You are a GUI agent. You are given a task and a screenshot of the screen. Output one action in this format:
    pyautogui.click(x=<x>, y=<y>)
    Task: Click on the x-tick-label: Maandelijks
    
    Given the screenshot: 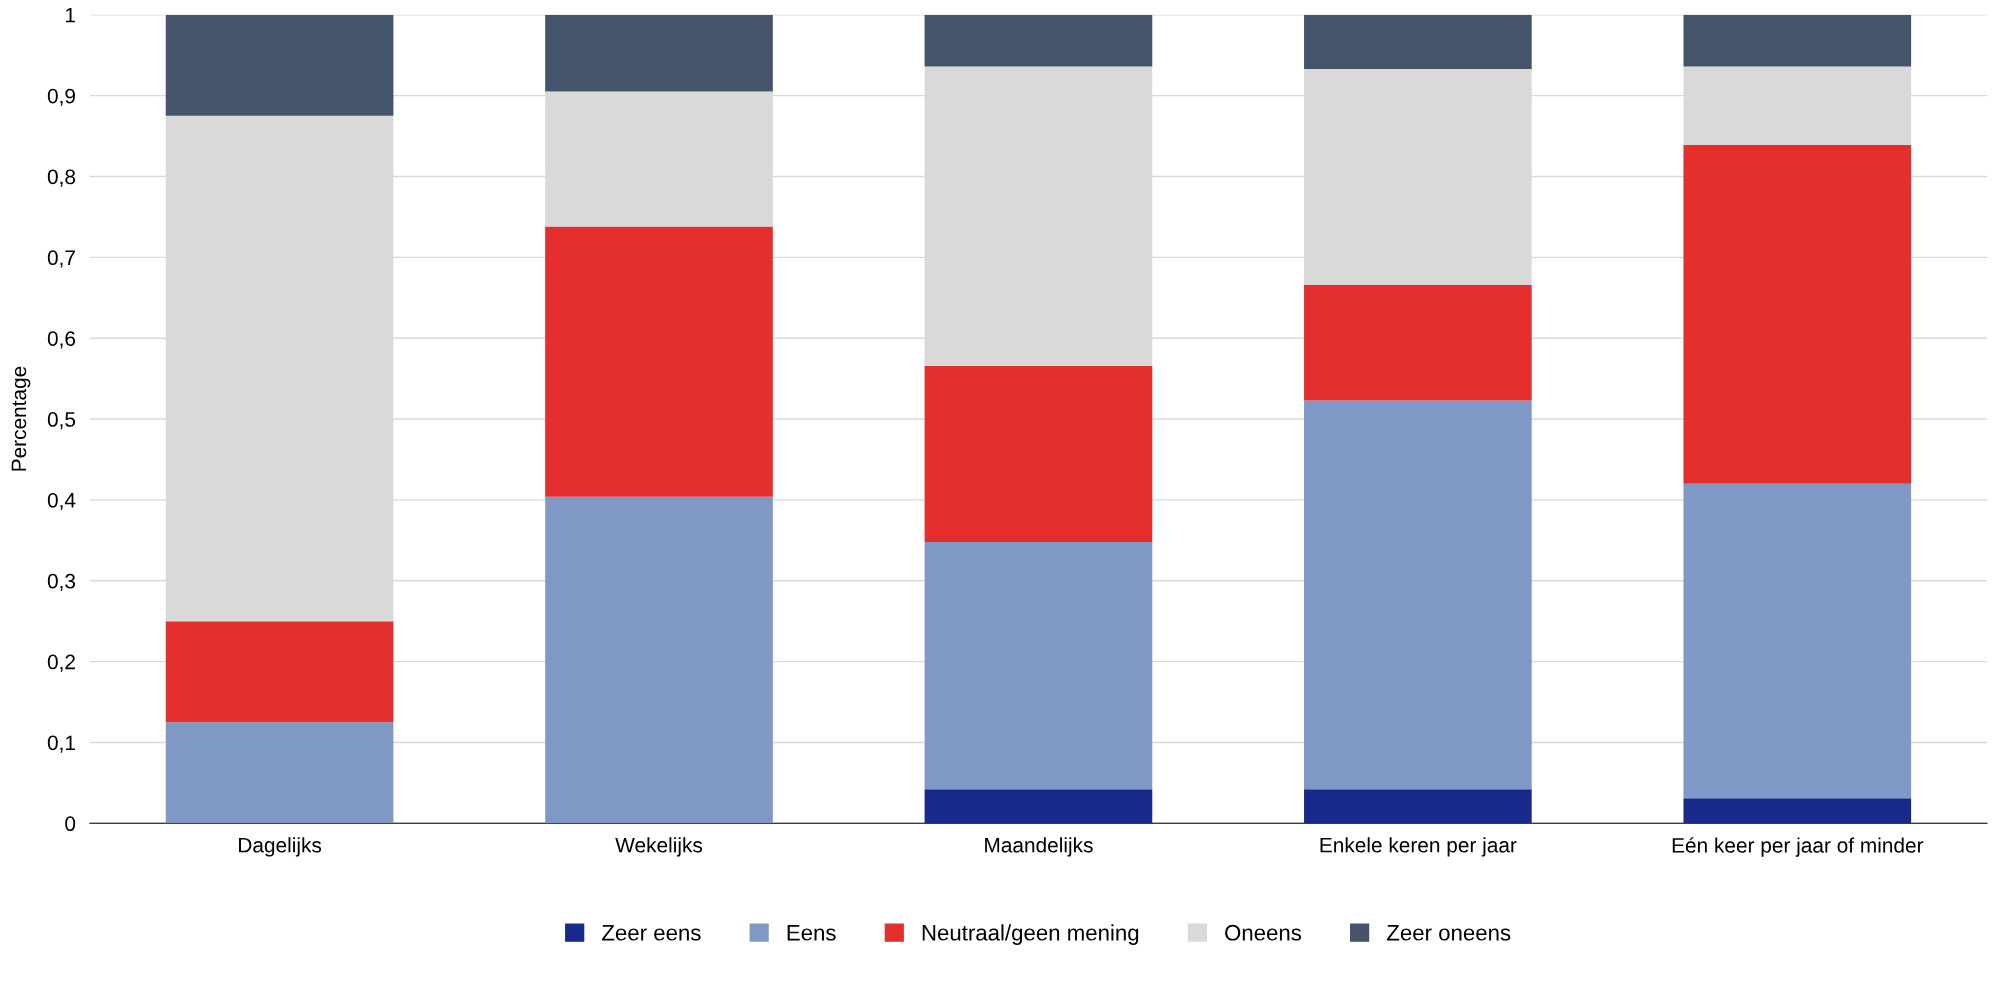 What is the action you would take?
    pyautogui.click(x=1039, y=847)
    